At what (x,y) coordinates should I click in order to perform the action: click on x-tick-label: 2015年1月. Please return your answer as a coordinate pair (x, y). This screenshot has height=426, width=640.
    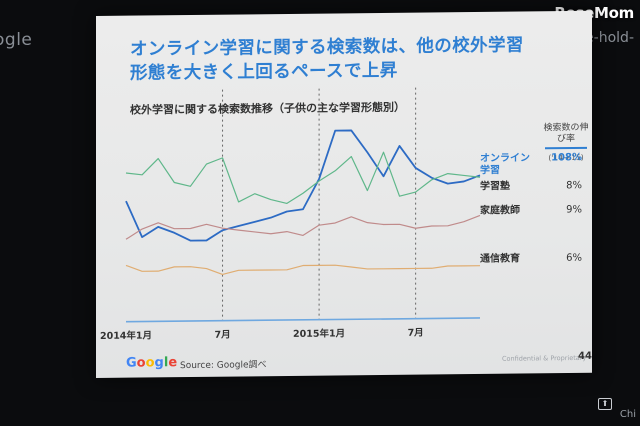
    Looking at the image, I should click on (319, 333).